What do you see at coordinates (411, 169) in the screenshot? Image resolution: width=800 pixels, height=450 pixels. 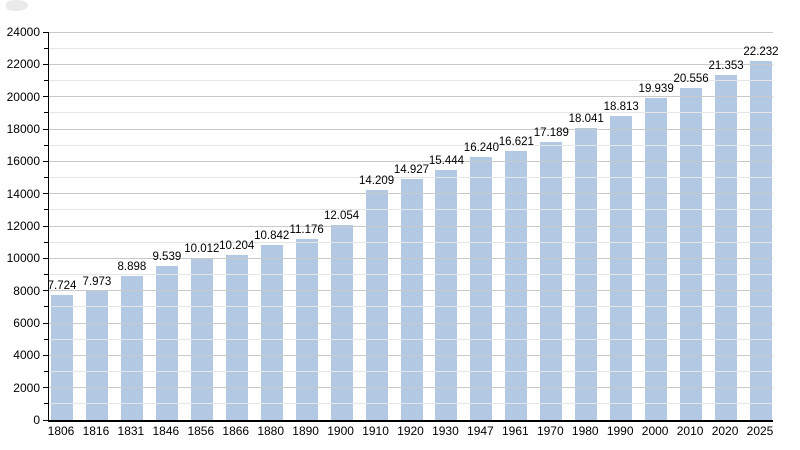 I see `bar-value-label: 14.927` at bounding box center [411, 169].